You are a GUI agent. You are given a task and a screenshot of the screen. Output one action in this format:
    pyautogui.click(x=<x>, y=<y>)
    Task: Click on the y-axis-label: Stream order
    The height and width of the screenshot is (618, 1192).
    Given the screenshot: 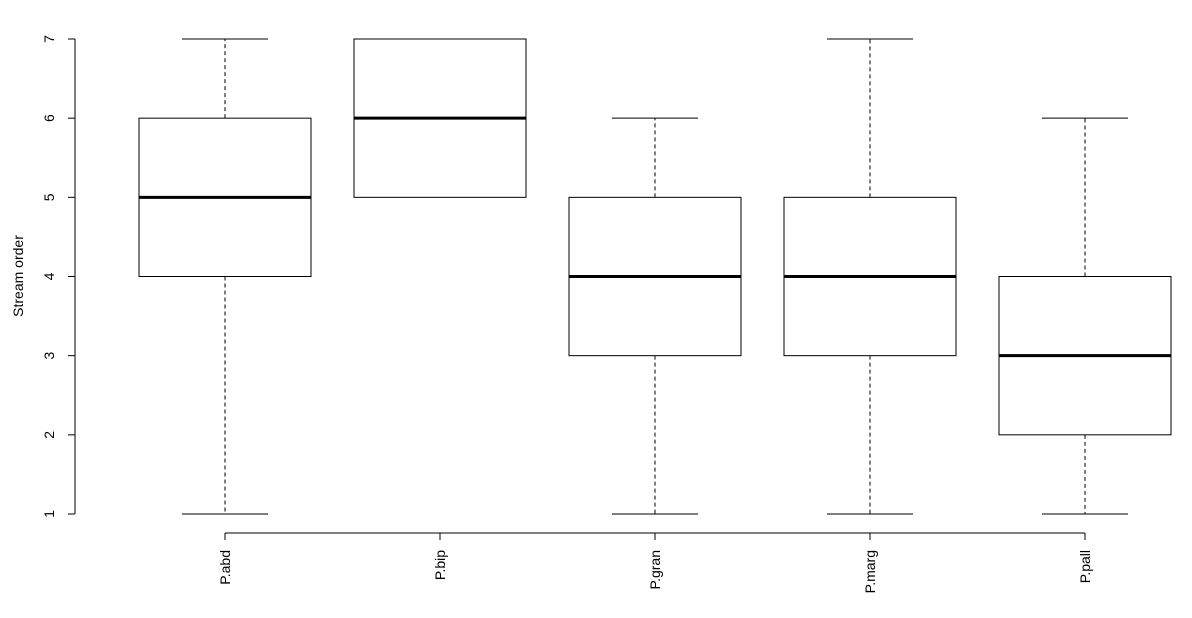 What is the action you would take?
    pyautogui.click(x=18, y=276)
    